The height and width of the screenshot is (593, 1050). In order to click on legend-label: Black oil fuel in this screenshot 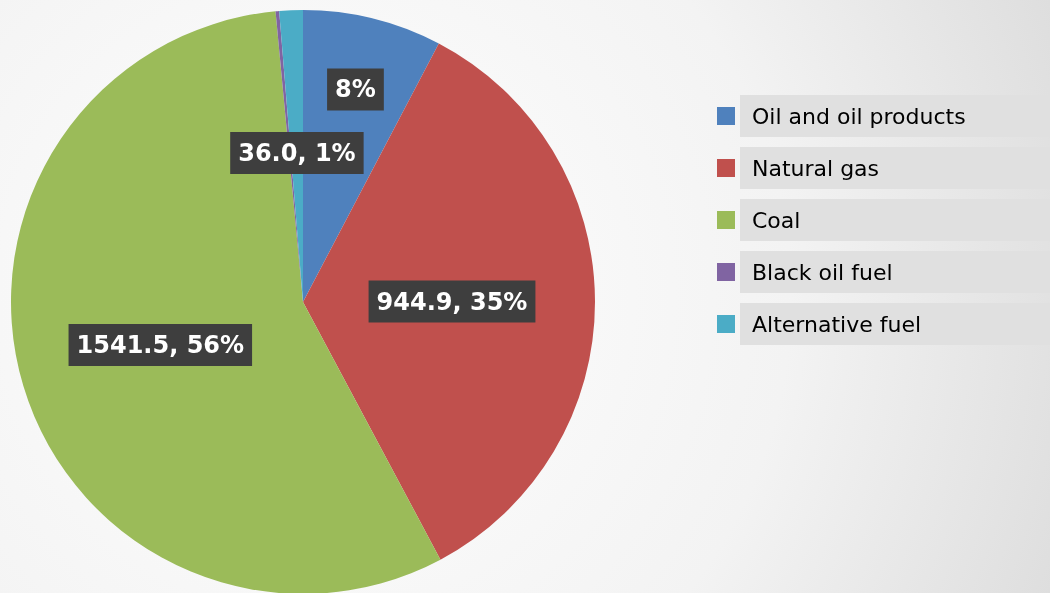, I will do `click(822, 272)`.